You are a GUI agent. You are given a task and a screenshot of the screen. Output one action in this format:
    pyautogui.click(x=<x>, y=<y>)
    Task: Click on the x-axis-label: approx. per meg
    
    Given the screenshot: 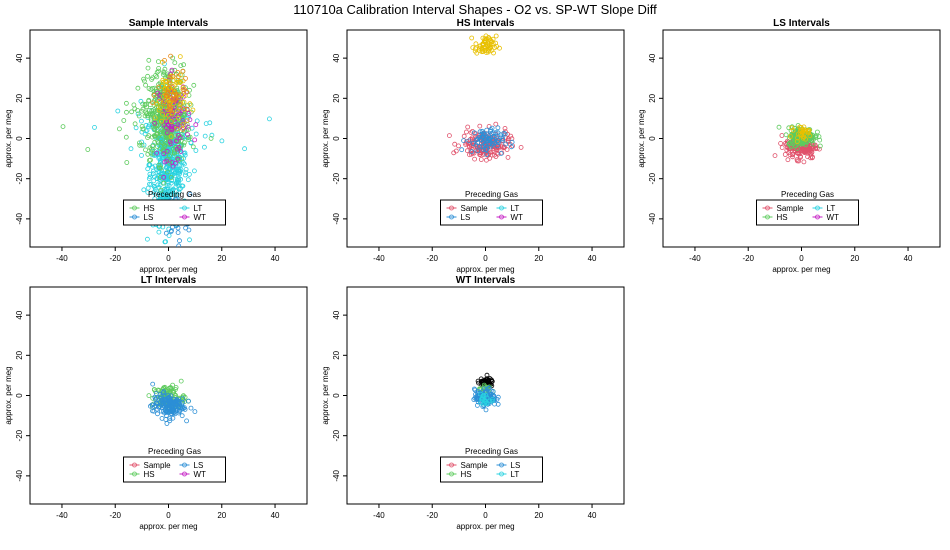 What is the action you would take?
    pyautogui.click(x=485, y=526)
    